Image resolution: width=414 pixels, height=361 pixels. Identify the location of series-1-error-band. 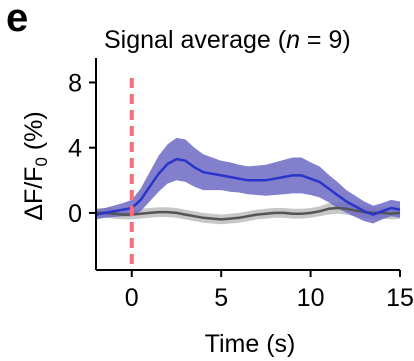
(248, 213).